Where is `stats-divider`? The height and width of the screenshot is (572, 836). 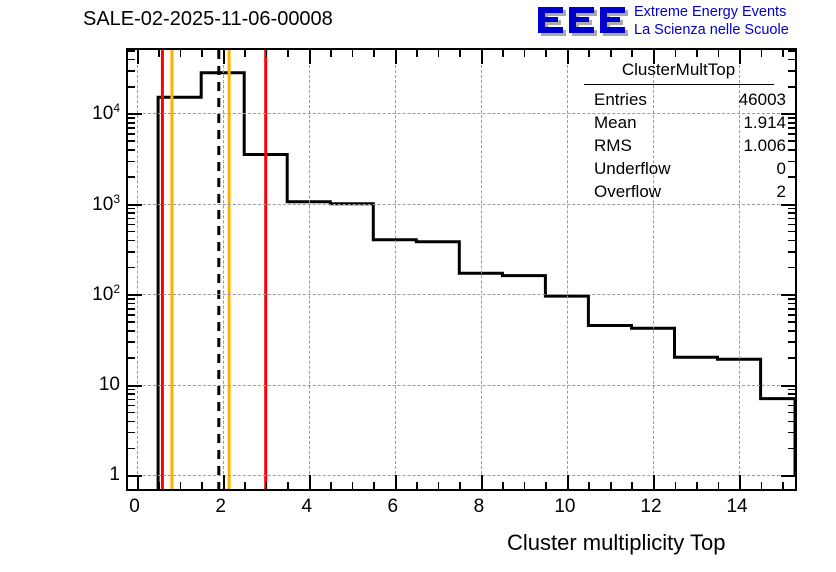 stats-divider is located at coordinates (679, 84).